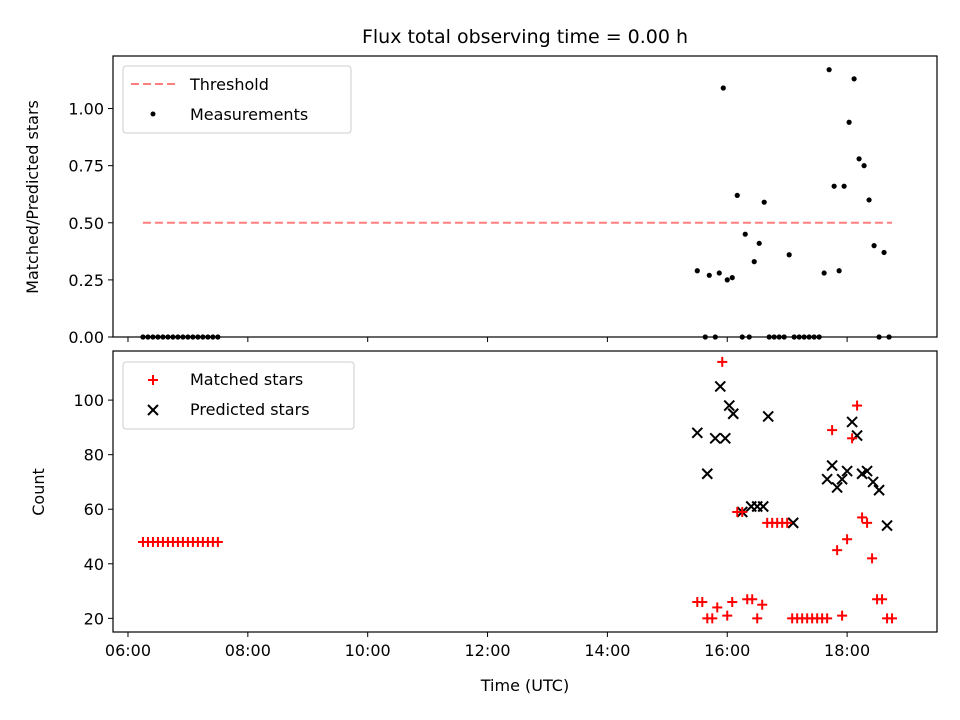 The image size is (960, 720). I want to click on legend-measurements-label: Measurements, so click(249, 114).